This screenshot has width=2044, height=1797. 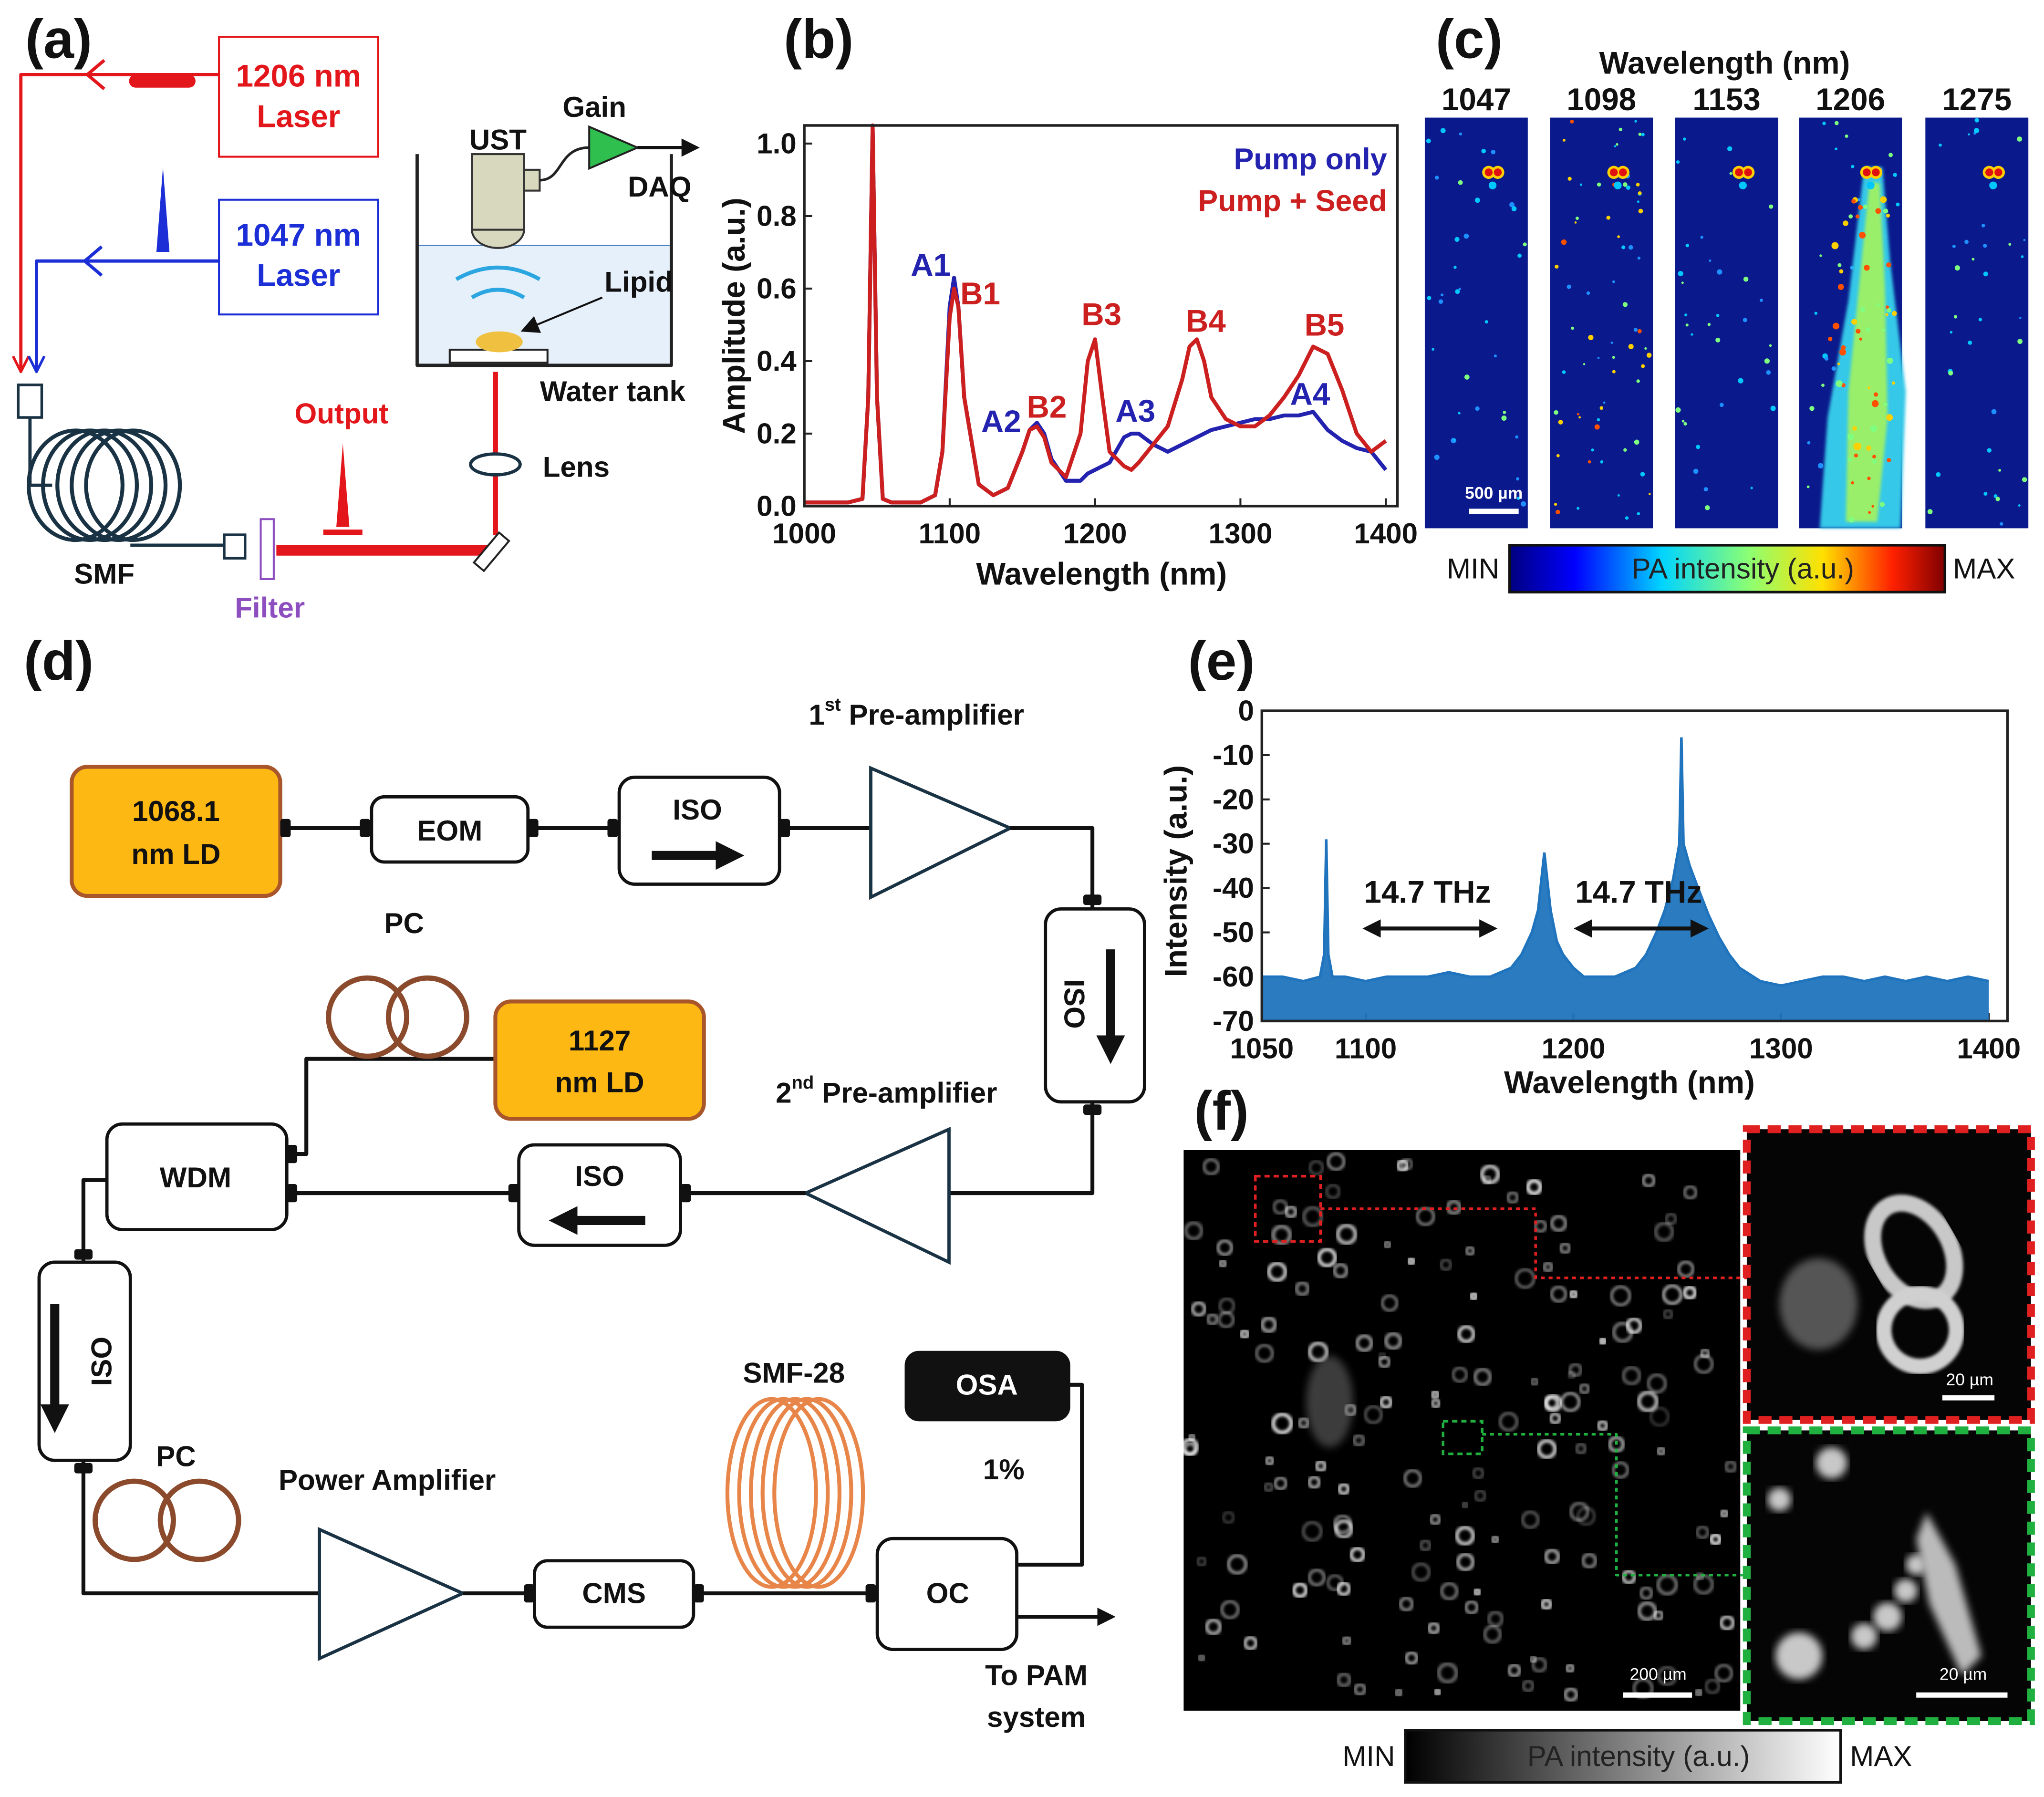 I want to click on label-part: Pre-amplifier, so click(x=932, y=715).